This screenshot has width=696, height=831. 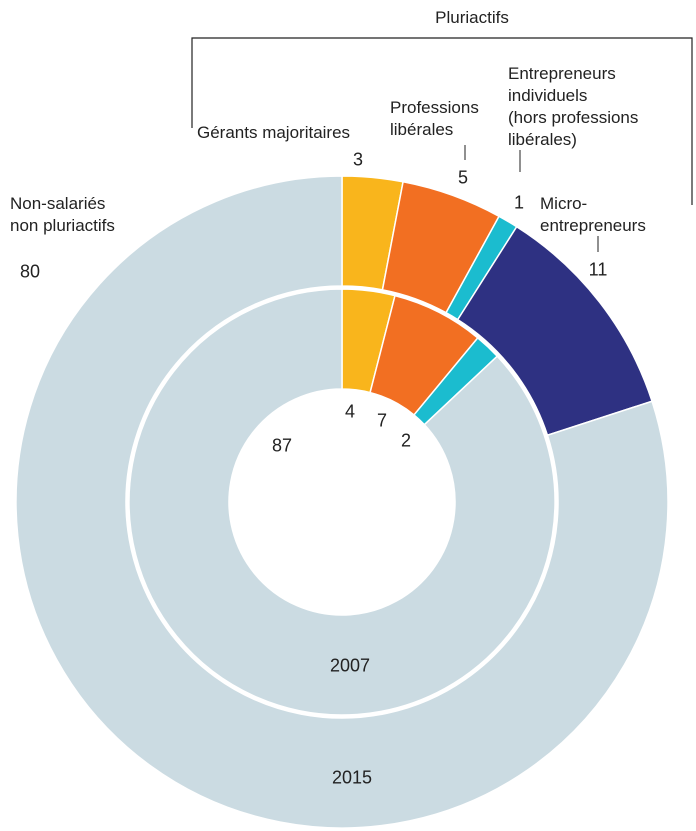 I want to click on category-label: Professions libérales, so click(x=434, y=118).